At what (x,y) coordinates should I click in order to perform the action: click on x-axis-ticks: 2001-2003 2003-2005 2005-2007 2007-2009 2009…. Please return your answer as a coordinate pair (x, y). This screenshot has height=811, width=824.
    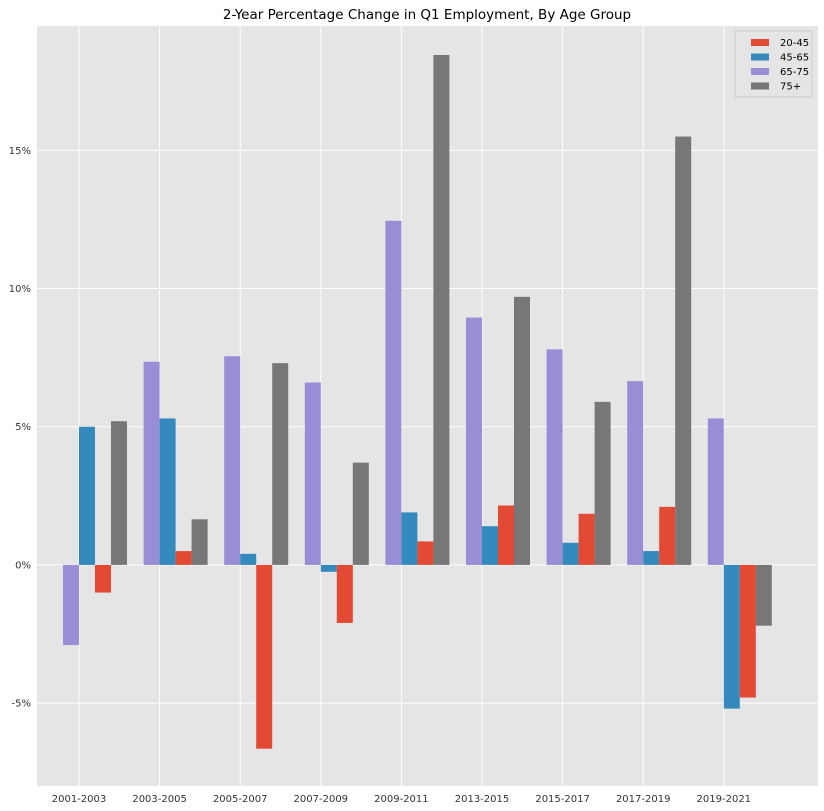
    Looking at the image, I should click on (401, 799).